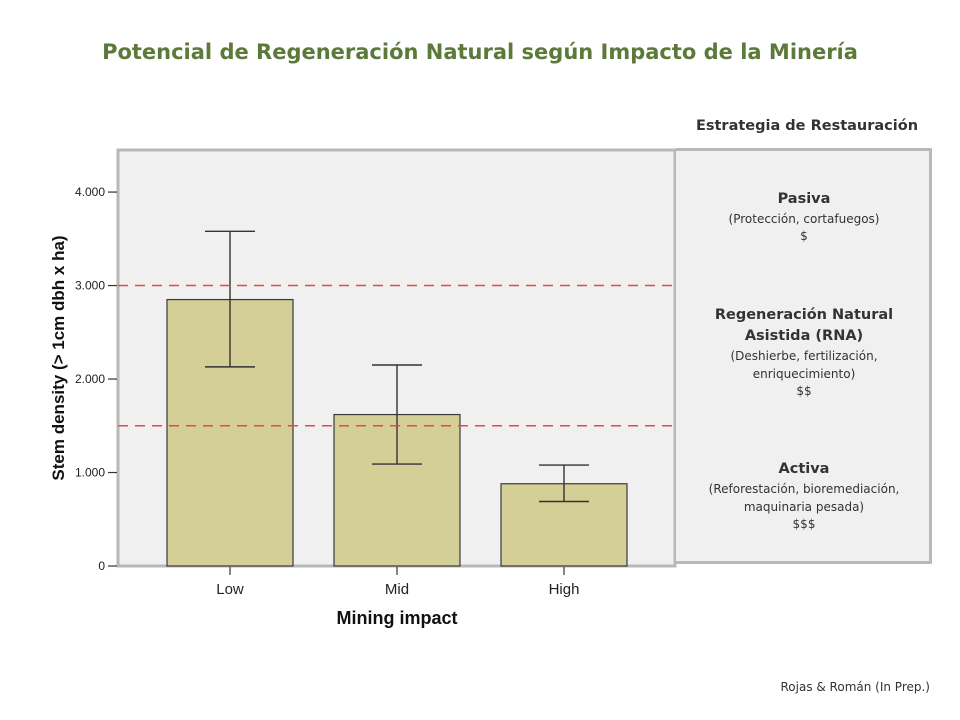 The height and width of the screenshot is (720, 960). I want to click on x-axis-label: Mining impact, so click(397, 618).